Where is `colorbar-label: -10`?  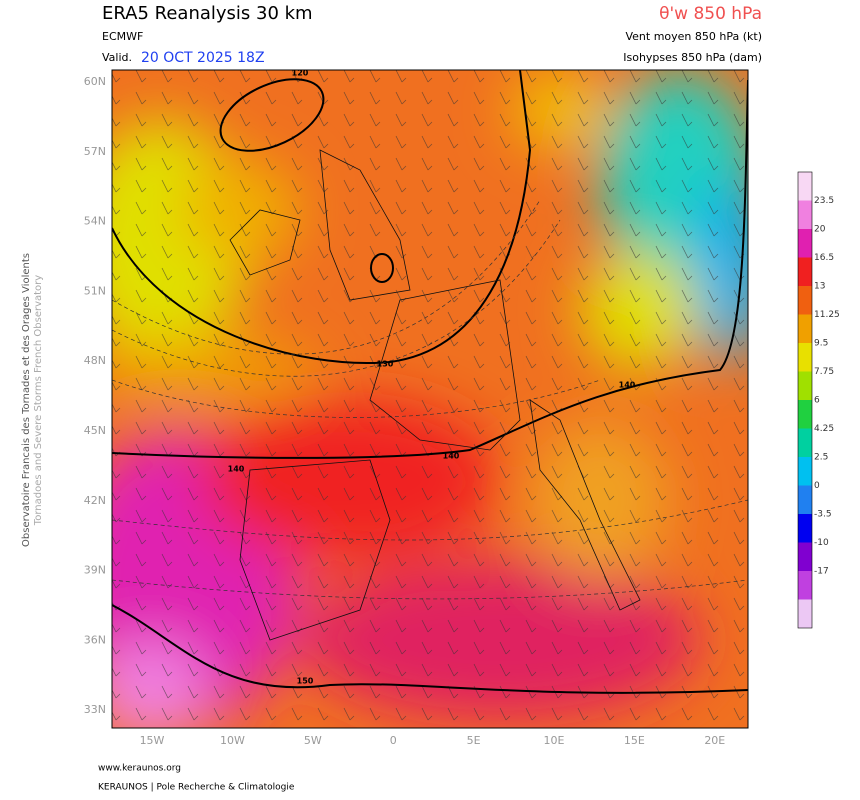 colorbar-label: -10 is located at coordinates (821, 543).